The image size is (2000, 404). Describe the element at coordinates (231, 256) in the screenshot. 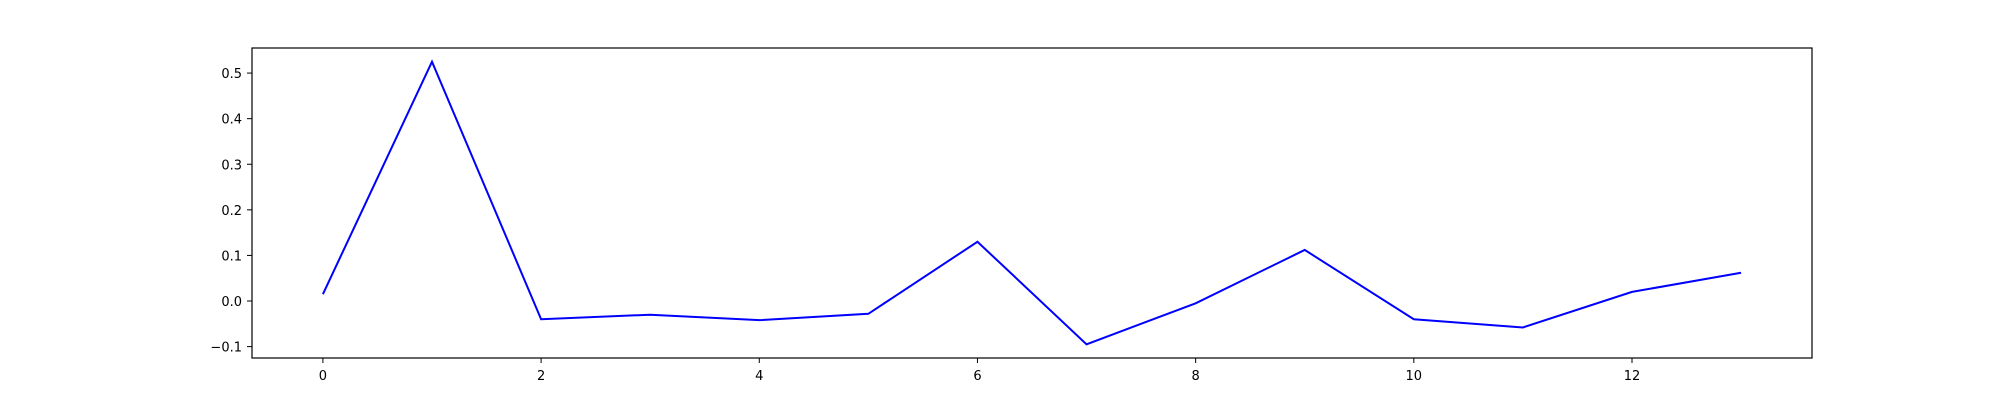

I see `y-tick-label: 0.1` at that location.